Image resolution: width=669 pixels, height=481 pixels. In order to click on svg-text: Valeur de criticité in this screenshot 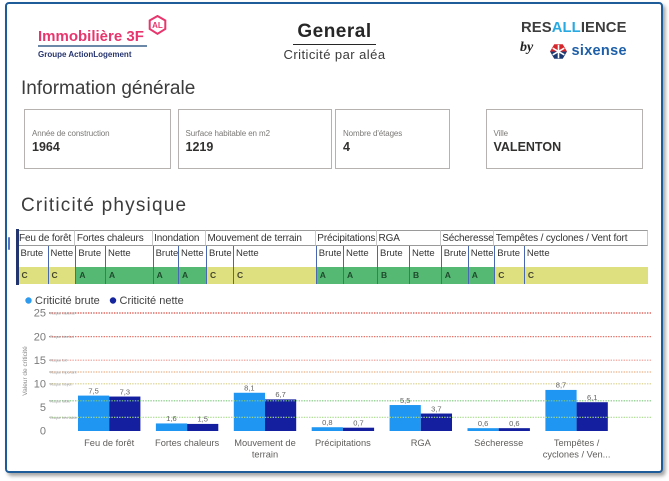, I will do `click(25, 371)`.